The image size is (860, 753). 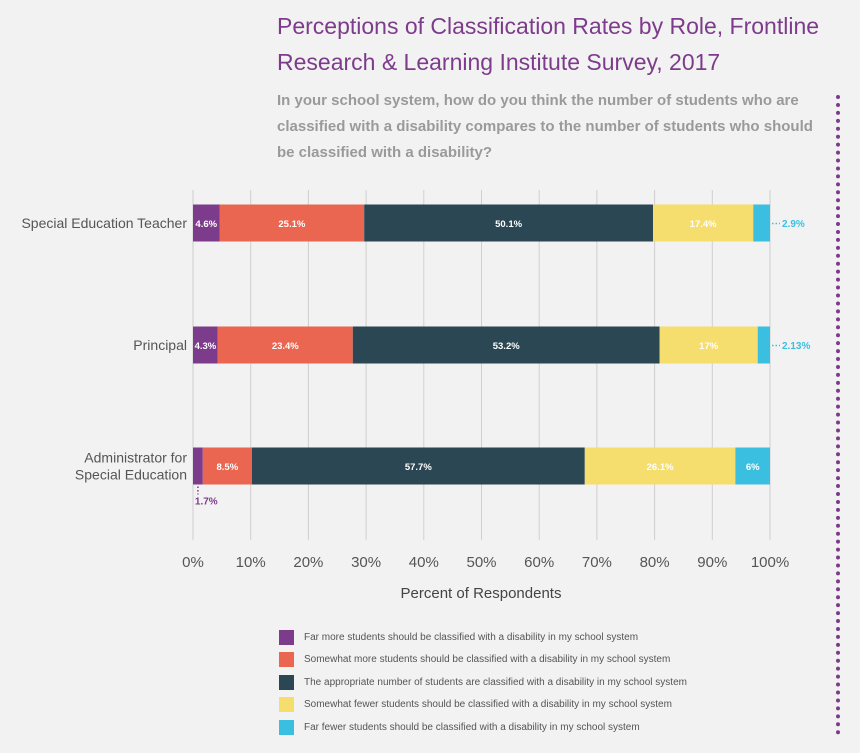 I want to click on bar-value-label: 25.1%, so click(x=291, y=224).